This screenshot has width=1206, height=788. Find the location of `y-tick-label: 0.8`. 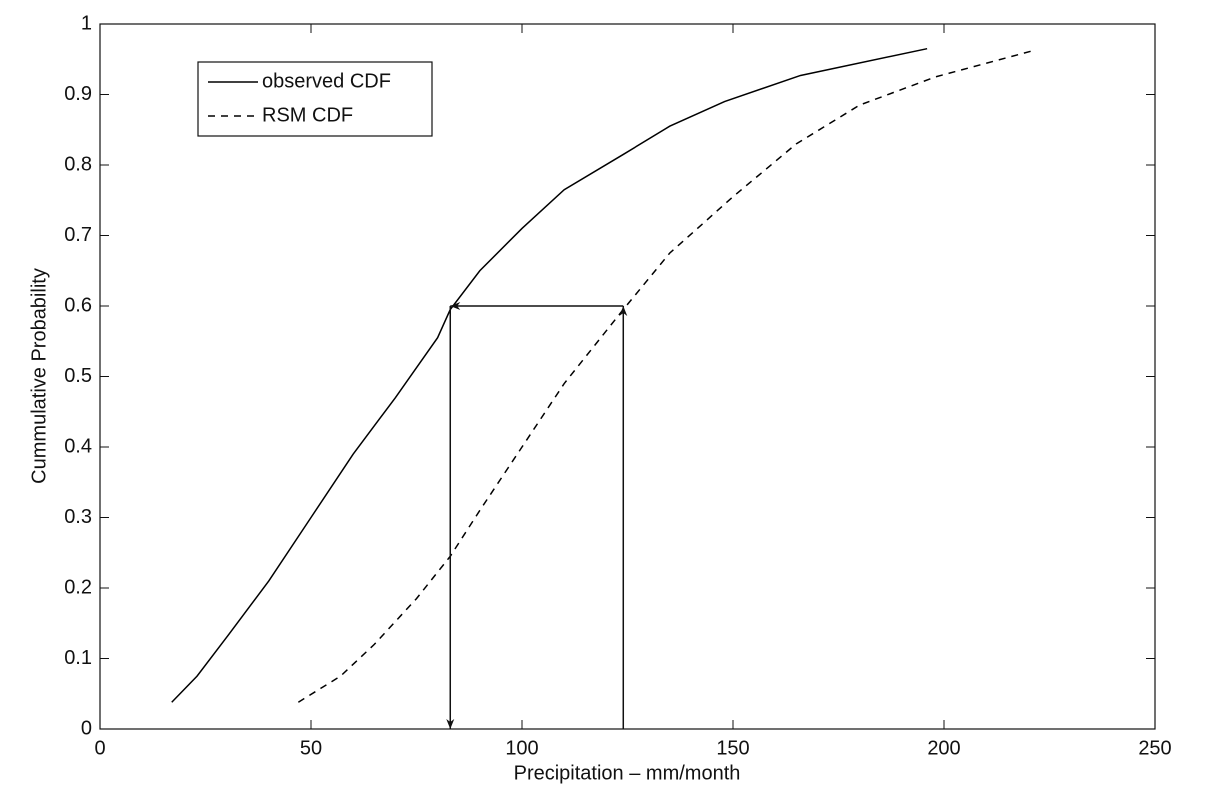

y-tick-label: 0.8 is located at coordinates (78, 164).